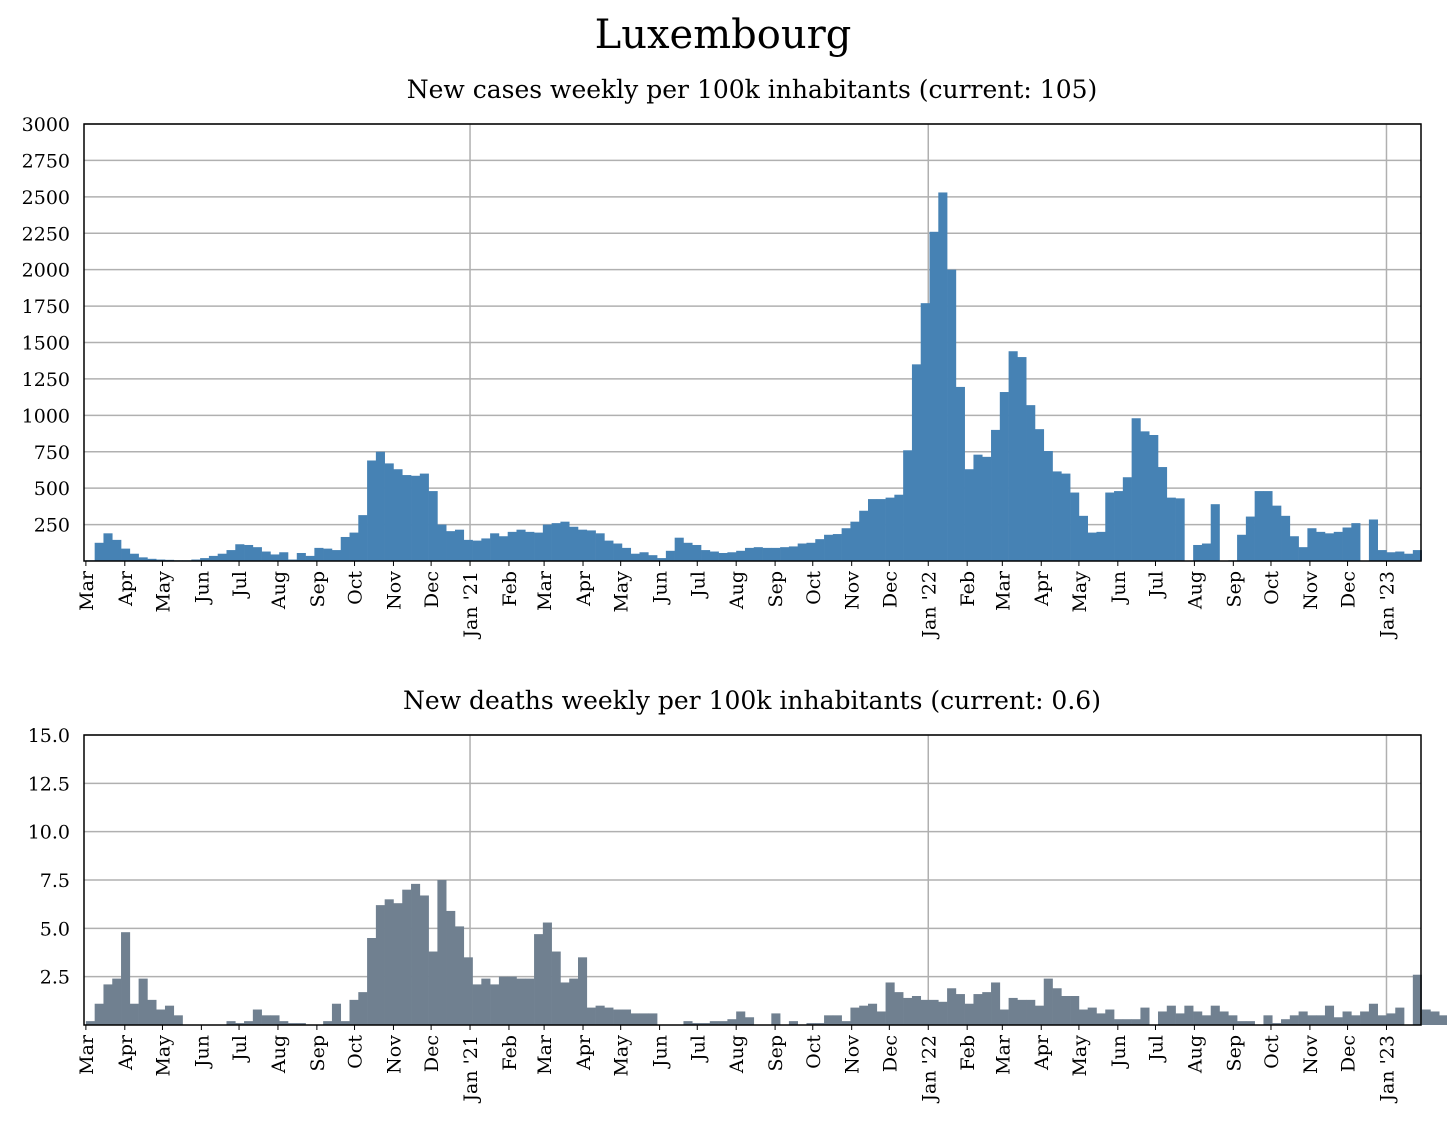  Describe the element at coordinates (52, 526) in the screenshot. I see `cases-y-tick-label: 250` at that location.